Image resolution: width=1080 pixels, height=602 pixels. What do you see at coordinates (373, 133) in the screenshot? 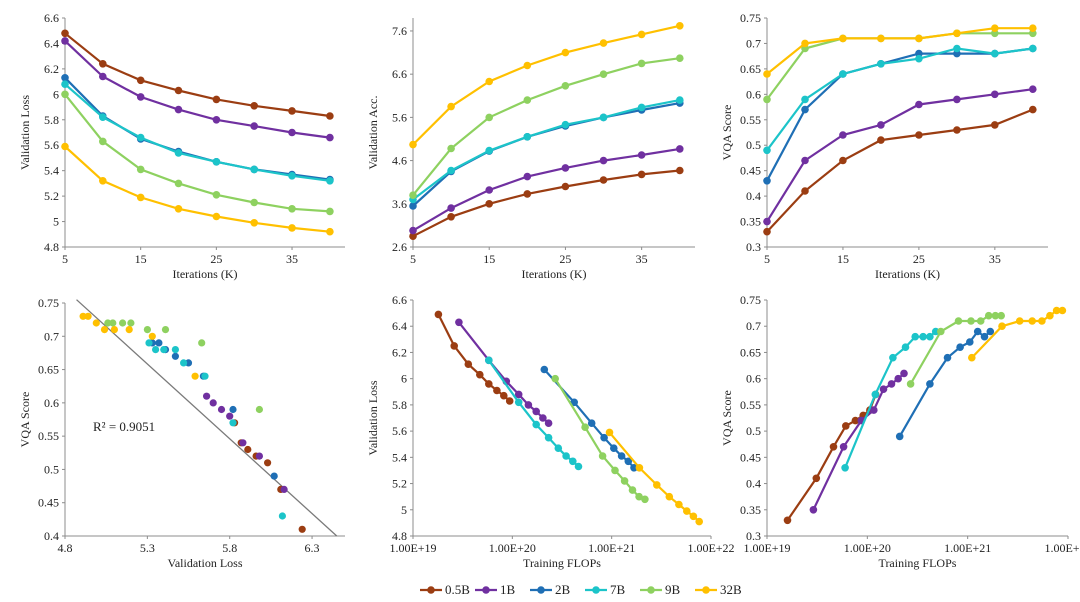
I see `y-axis-title: Validation Acc.` at bounding box center [373, 133].